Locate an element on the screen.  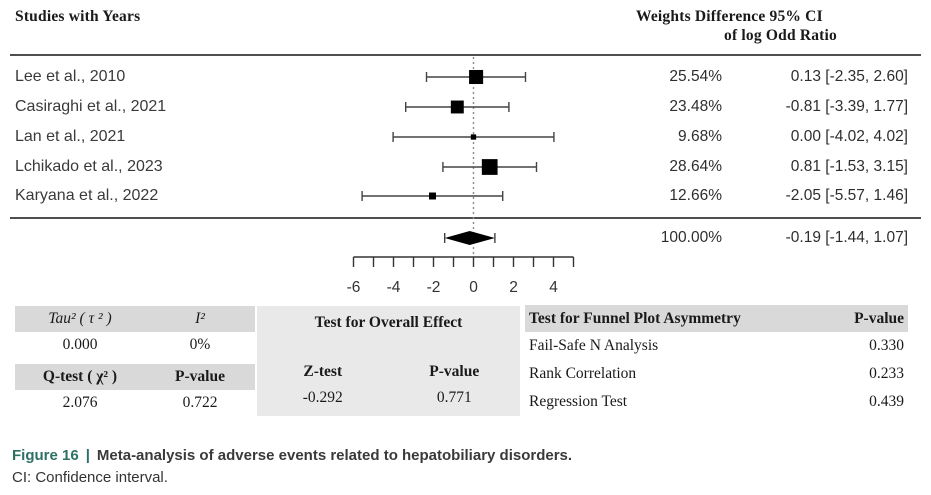
overall-effect-title: Test for Overall Effect is located at coordinates (388, 322).